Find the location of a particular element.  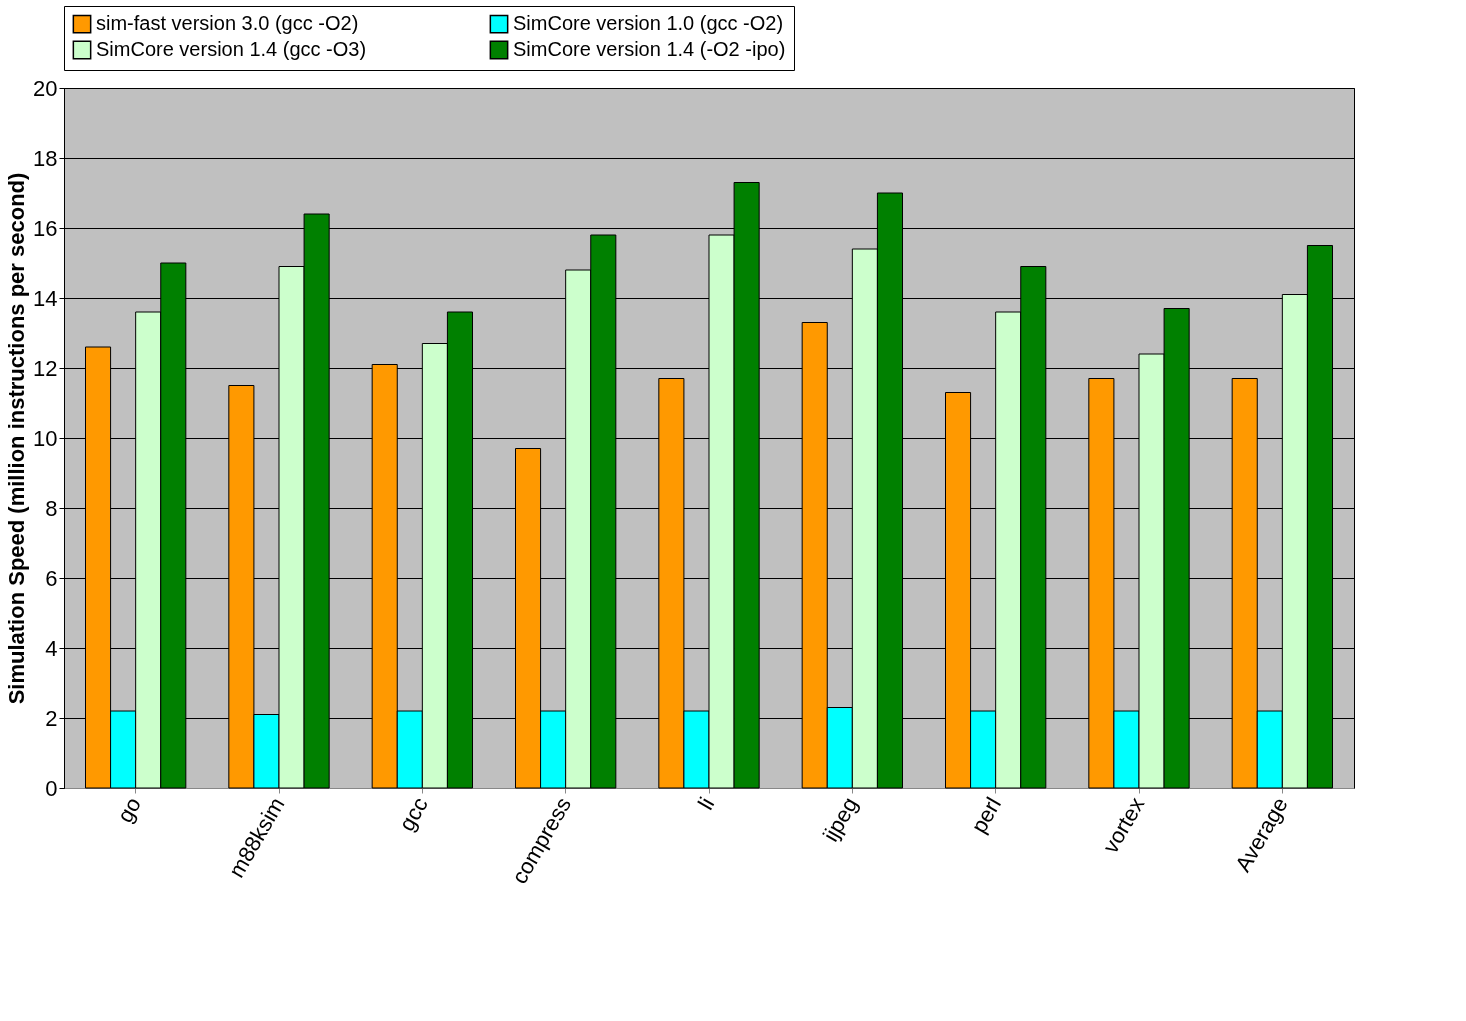

x-tick-label: gcc is located at coordinates (413, 814).